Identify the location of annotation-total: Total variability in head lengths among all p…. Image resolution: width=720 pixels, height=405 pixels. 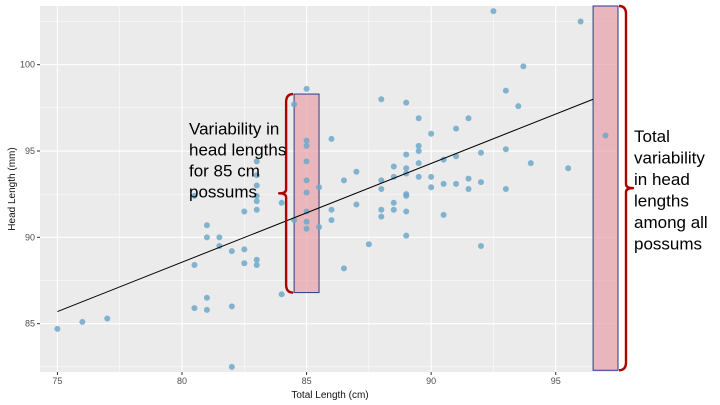
(671, 190).